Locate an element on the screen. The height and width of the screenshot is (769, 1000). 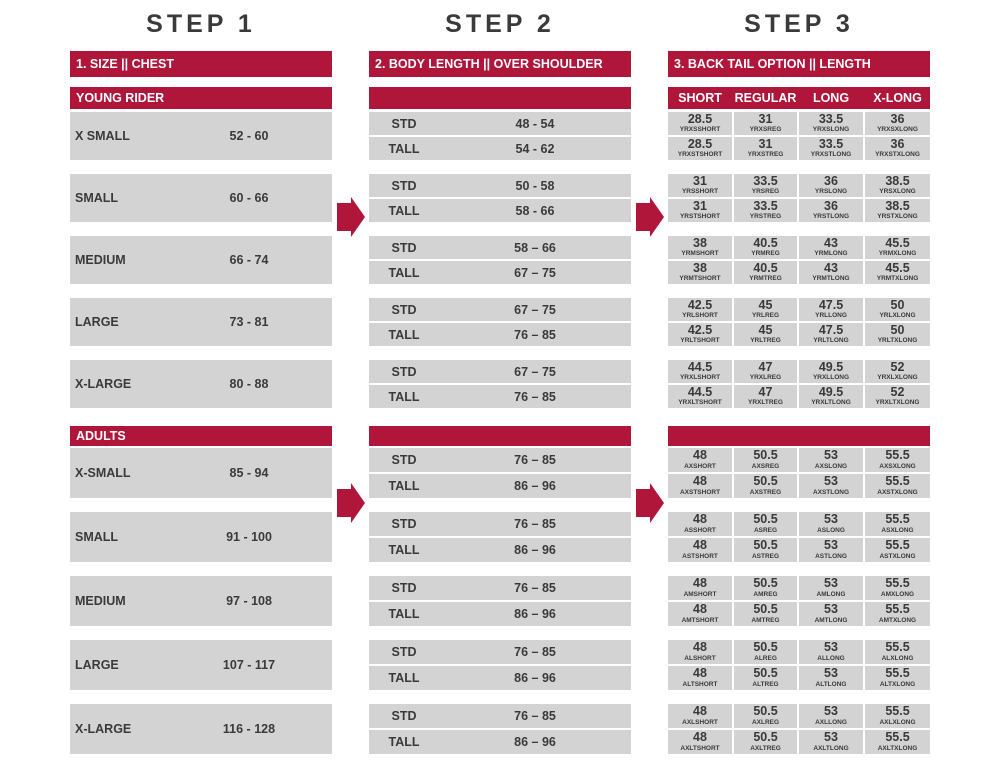
group-title: YOUNG RIDER is located at coordinates (201, 98).